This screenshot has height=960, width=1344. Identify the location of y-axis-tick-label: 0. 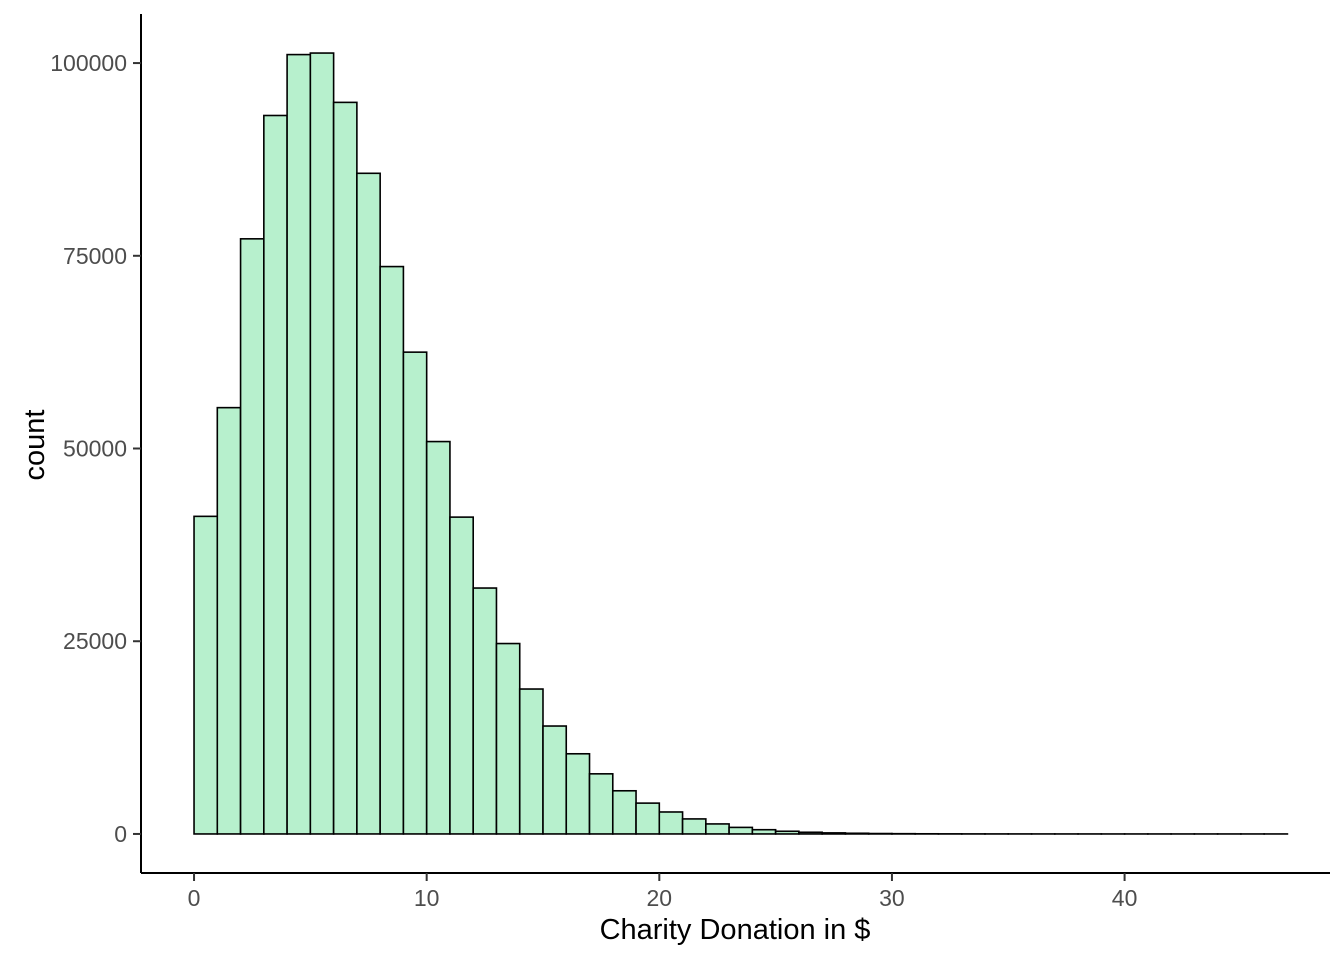
(120, 834).